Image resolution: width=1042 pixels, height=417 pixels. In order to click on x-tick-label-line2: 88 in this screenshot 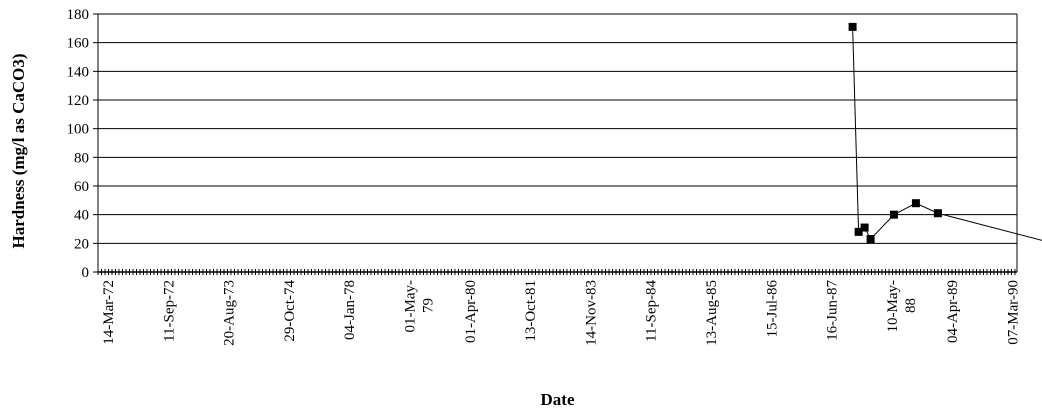, I will do `click(911, 305)`.